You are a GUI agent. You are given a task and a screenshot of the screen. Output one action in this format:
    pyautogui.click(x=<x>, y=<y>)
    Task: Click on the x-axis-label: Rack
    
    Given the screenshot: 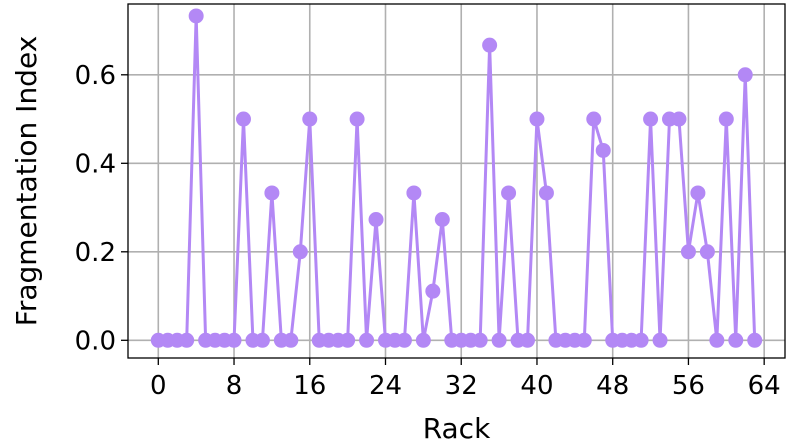 What is the action you would take?
    pyautogui.click(x=457, y=426)
    